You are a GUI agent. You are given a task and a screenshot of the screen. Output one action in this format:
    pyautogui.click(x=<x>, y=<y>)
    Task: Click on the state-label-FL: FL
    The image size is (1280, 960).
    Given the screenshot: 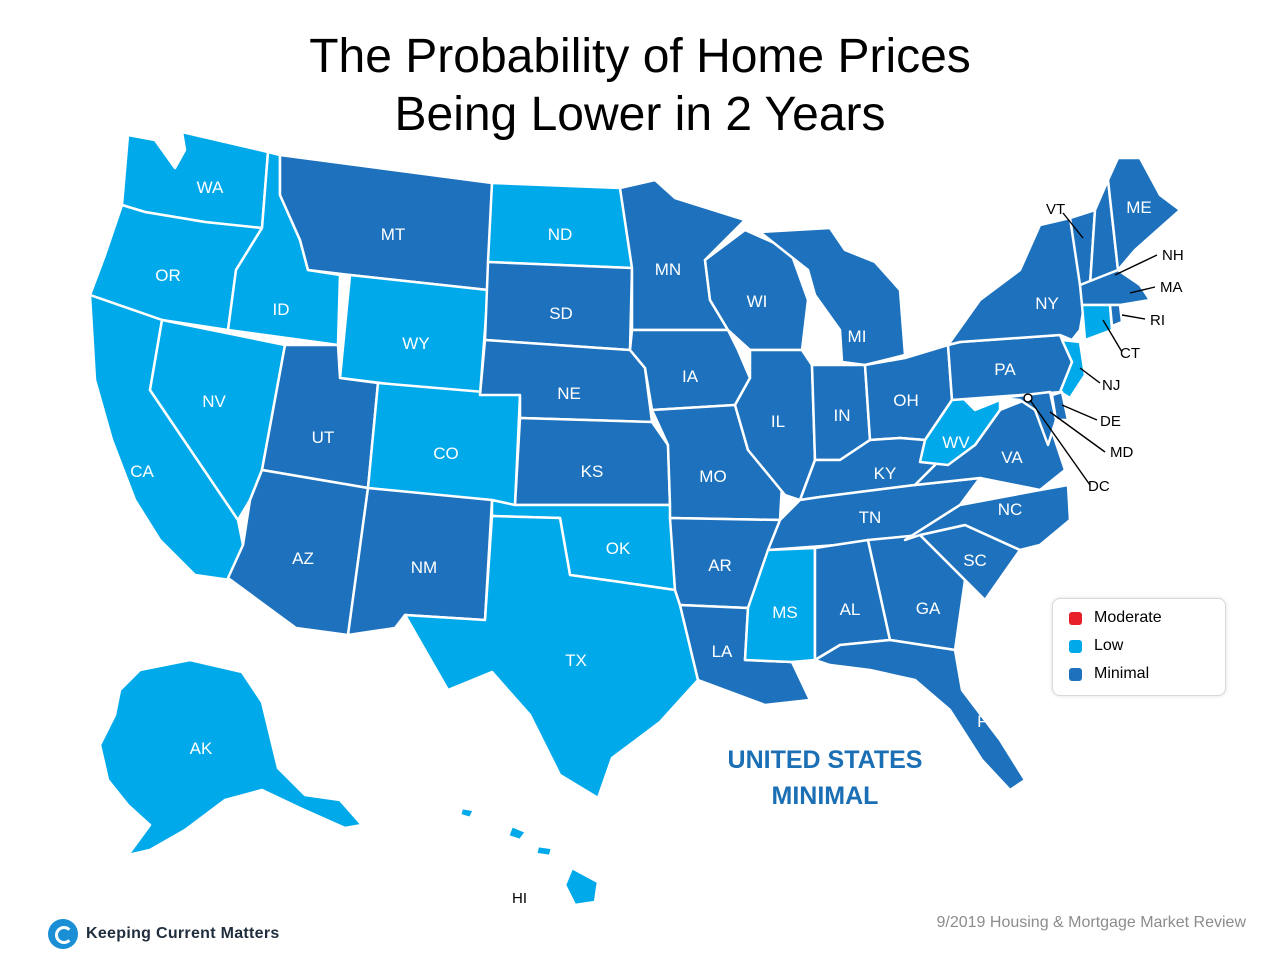 What is the action you would take?
    pyautogui.click(x=987, y=721)
    